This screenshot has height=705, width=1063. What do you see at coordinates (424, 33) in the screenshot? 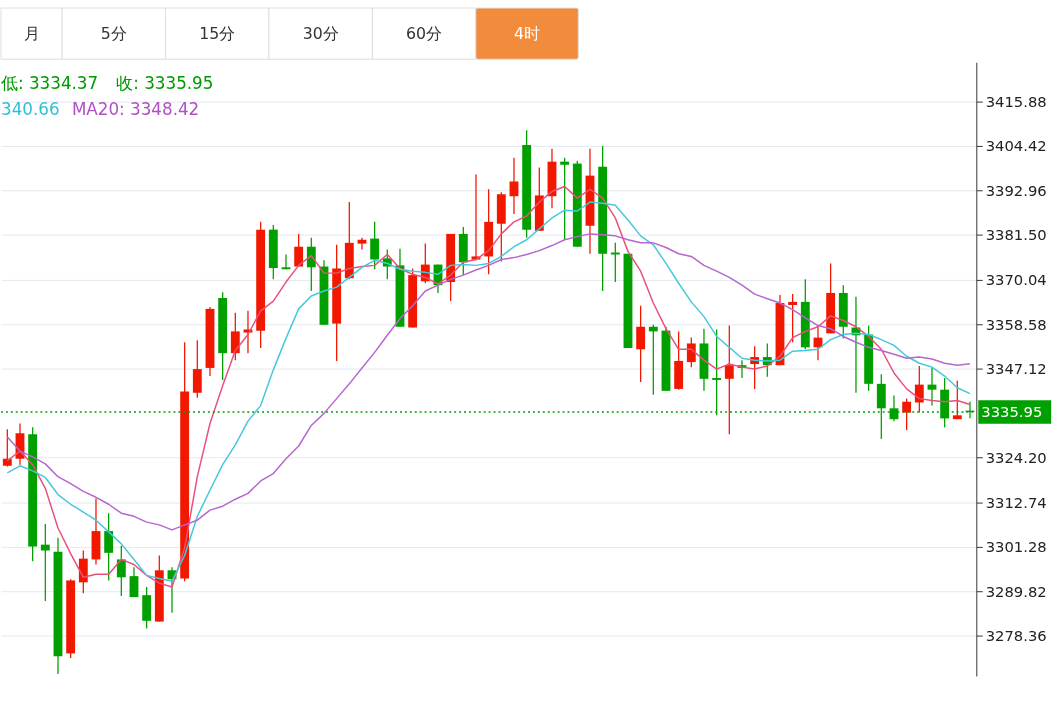
I see `text: 60分` at bounding box center [424, 33].